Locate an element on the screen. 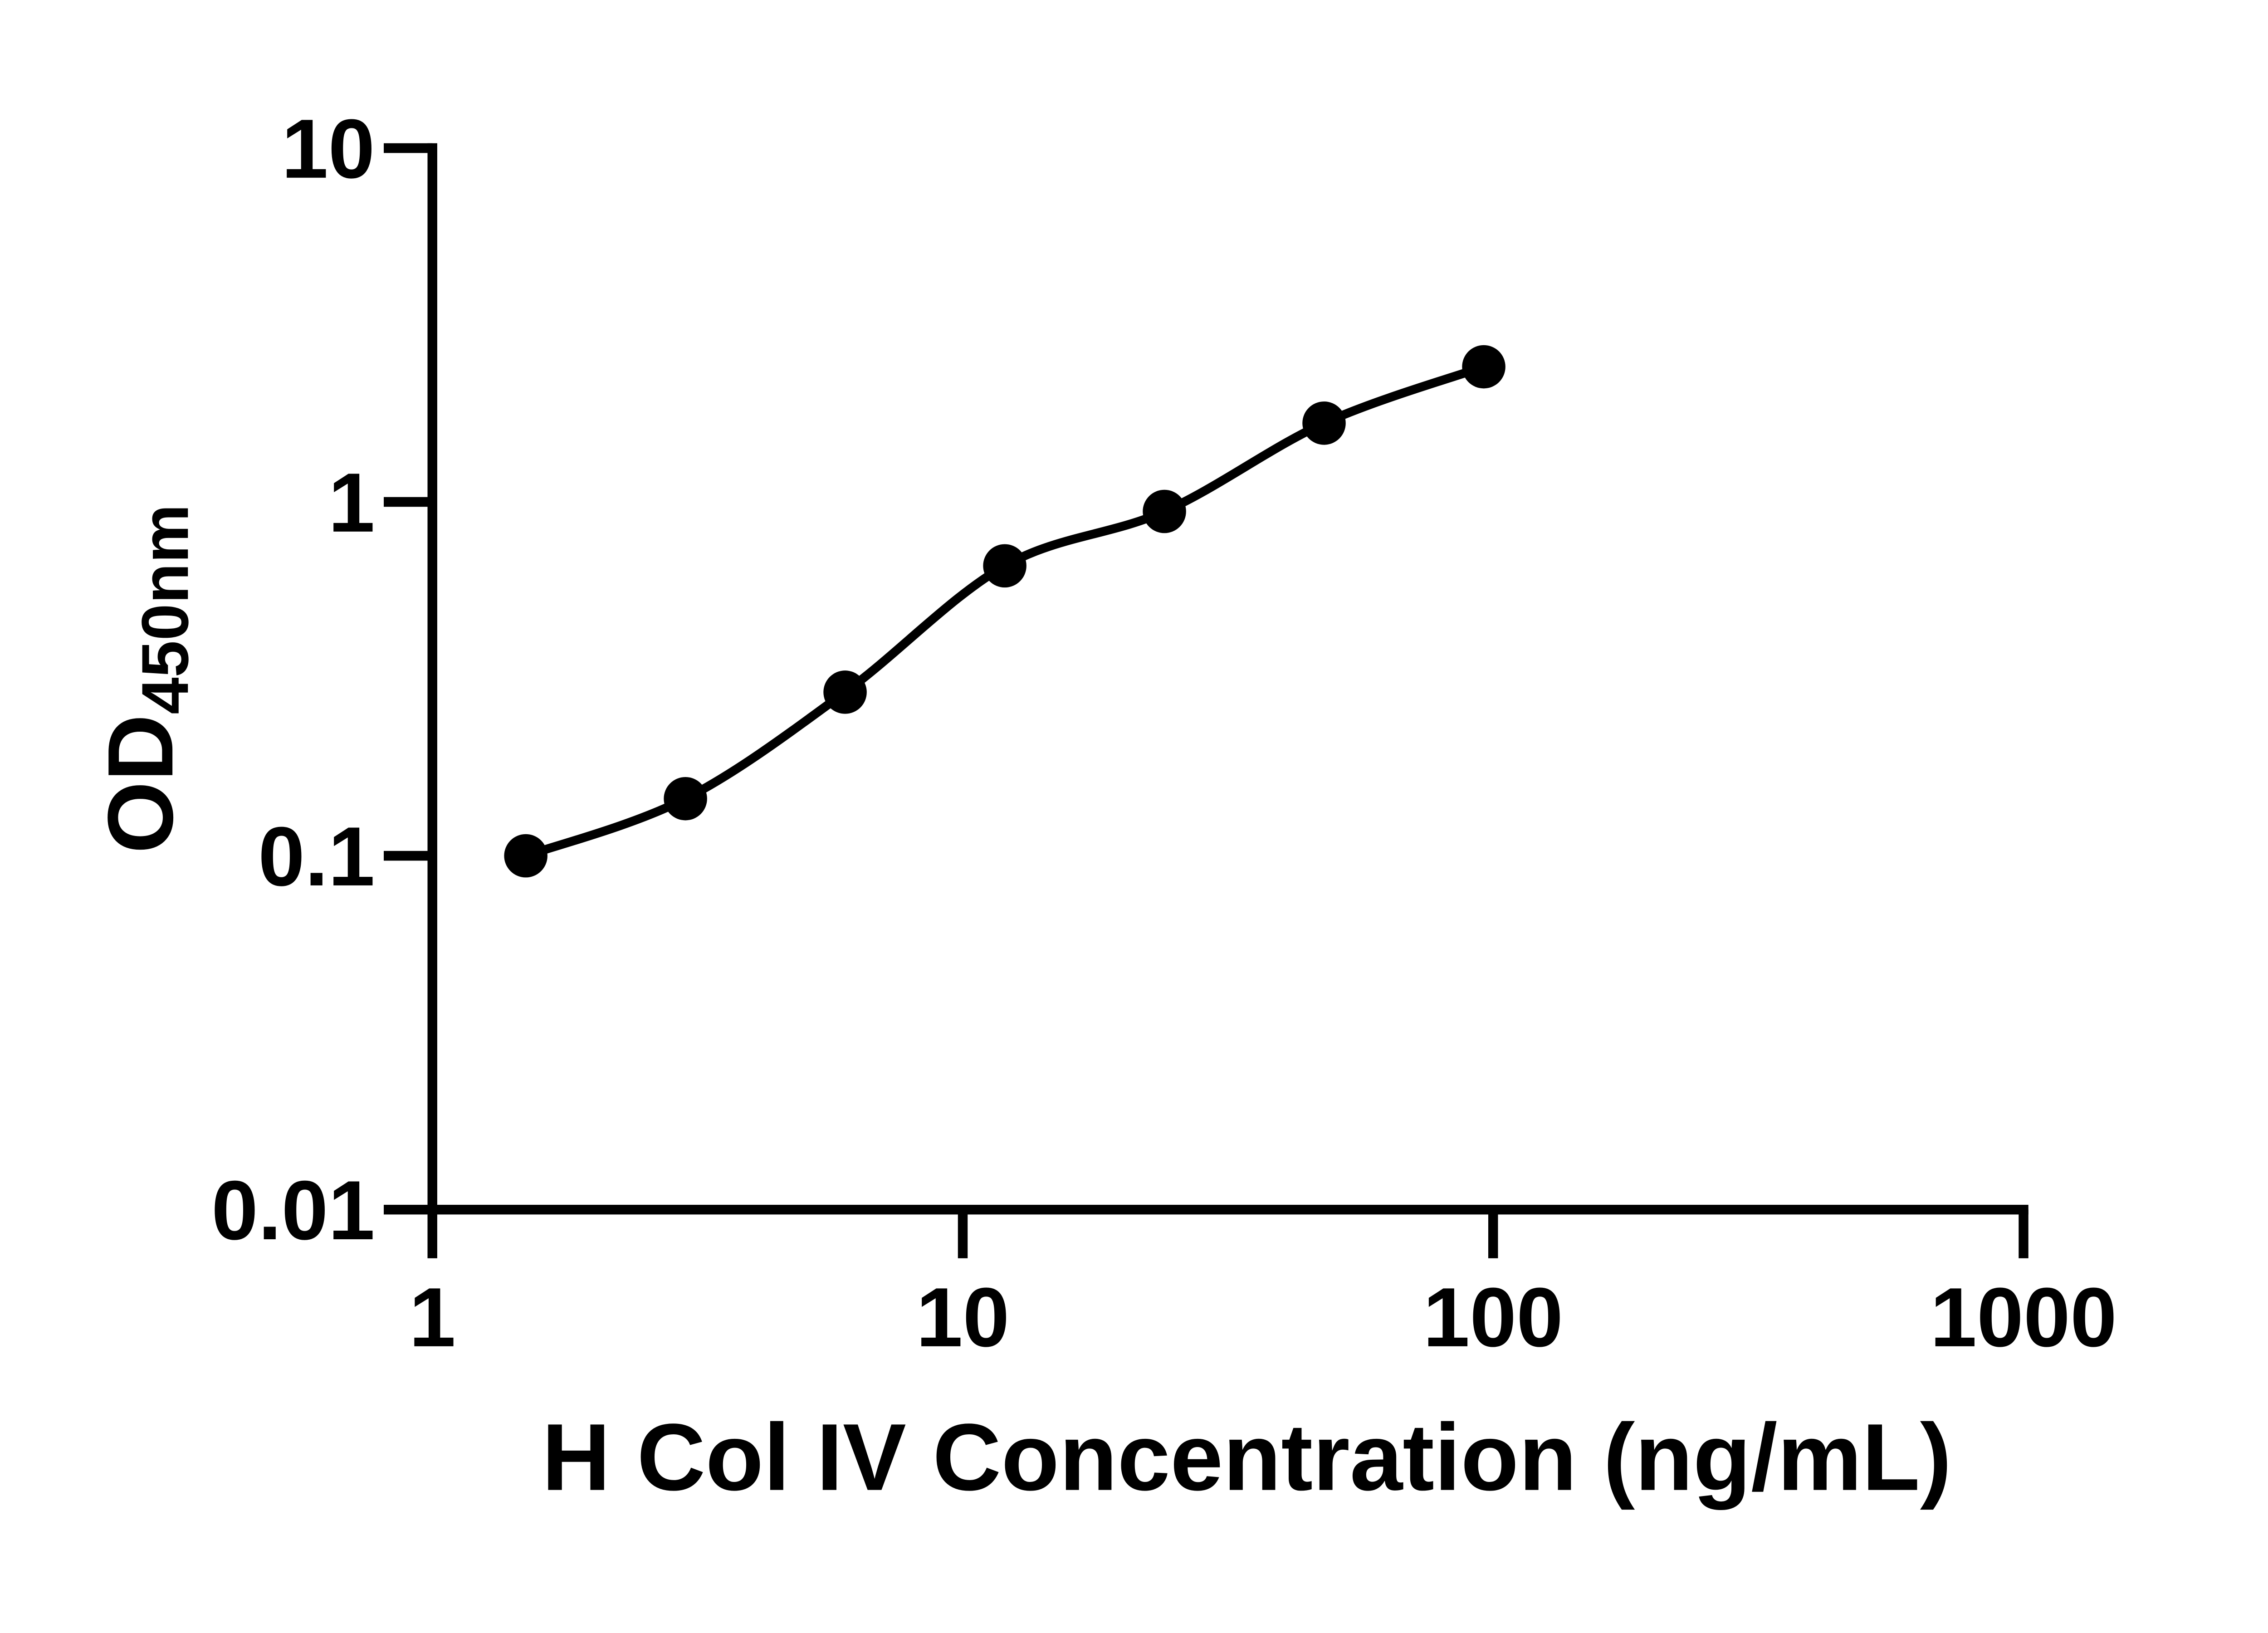  y-axis-title: OD450nm is located at coordinates (146, 678).